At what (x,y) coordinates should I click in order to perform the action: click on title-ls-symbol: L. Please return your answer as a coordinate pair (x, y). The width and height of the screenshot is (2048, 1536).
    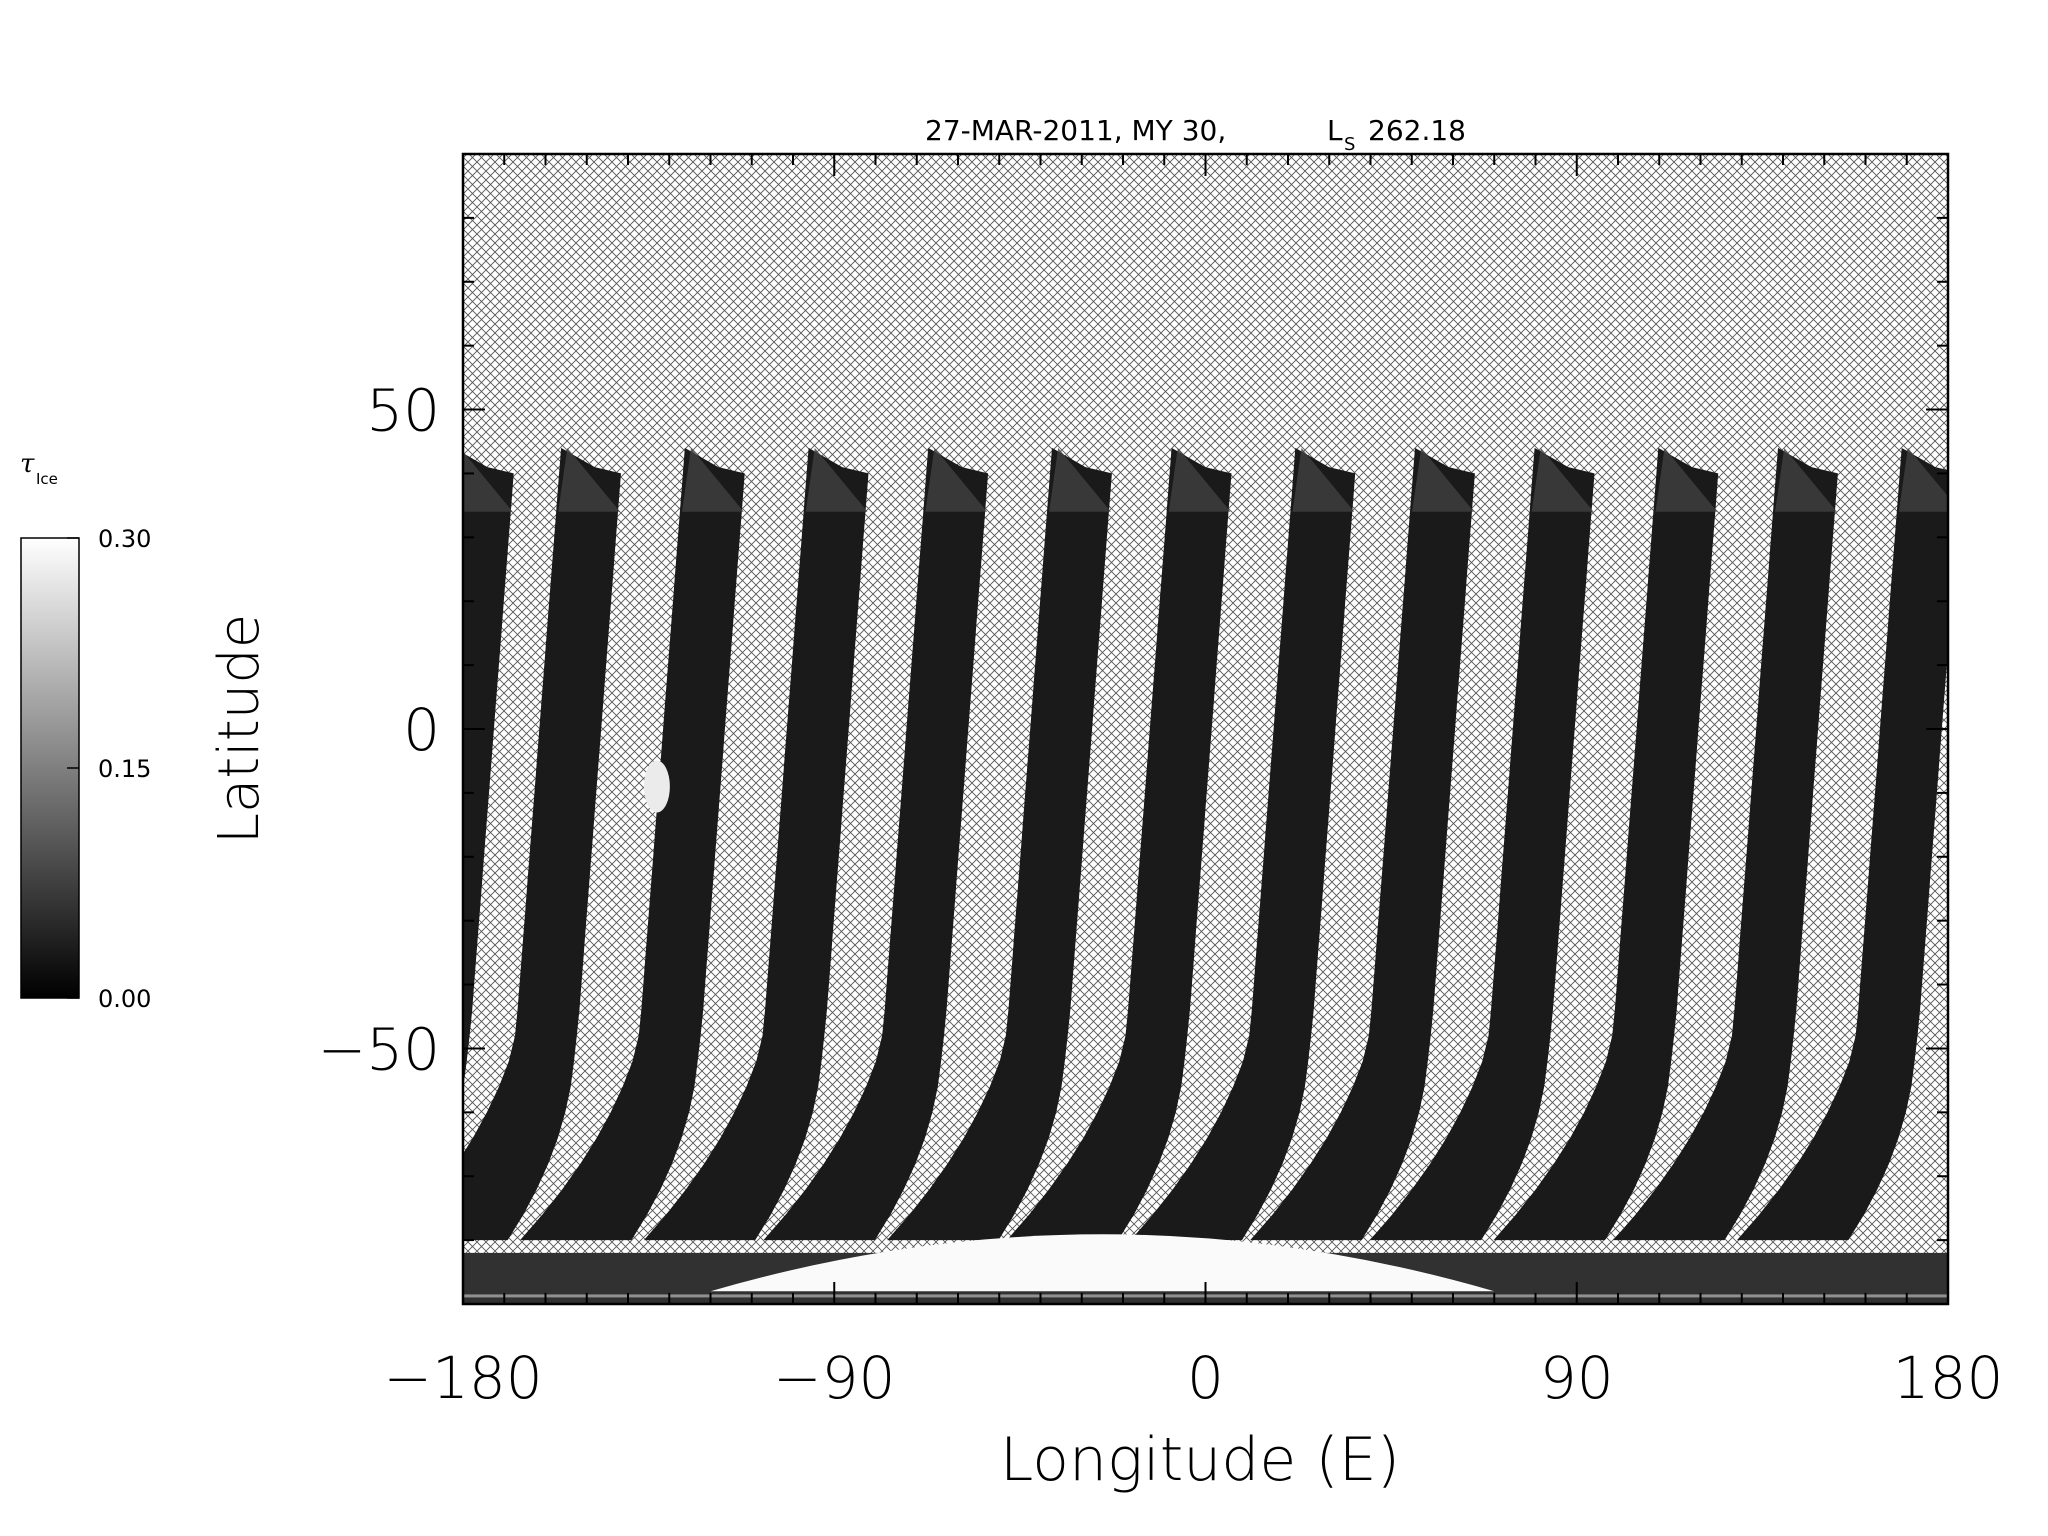
    Looking at the image, I should click on (1335, 130).